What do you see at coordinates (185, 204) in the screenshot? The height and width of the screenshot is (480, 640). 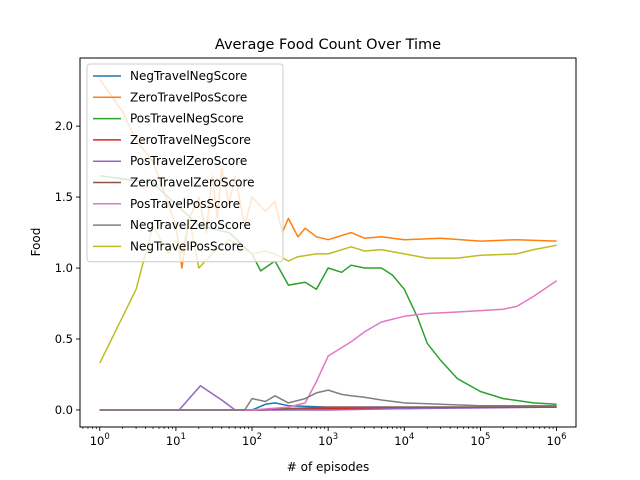 I see `legend-label: PosTravelPosScore` at bounding box center [185, 204].